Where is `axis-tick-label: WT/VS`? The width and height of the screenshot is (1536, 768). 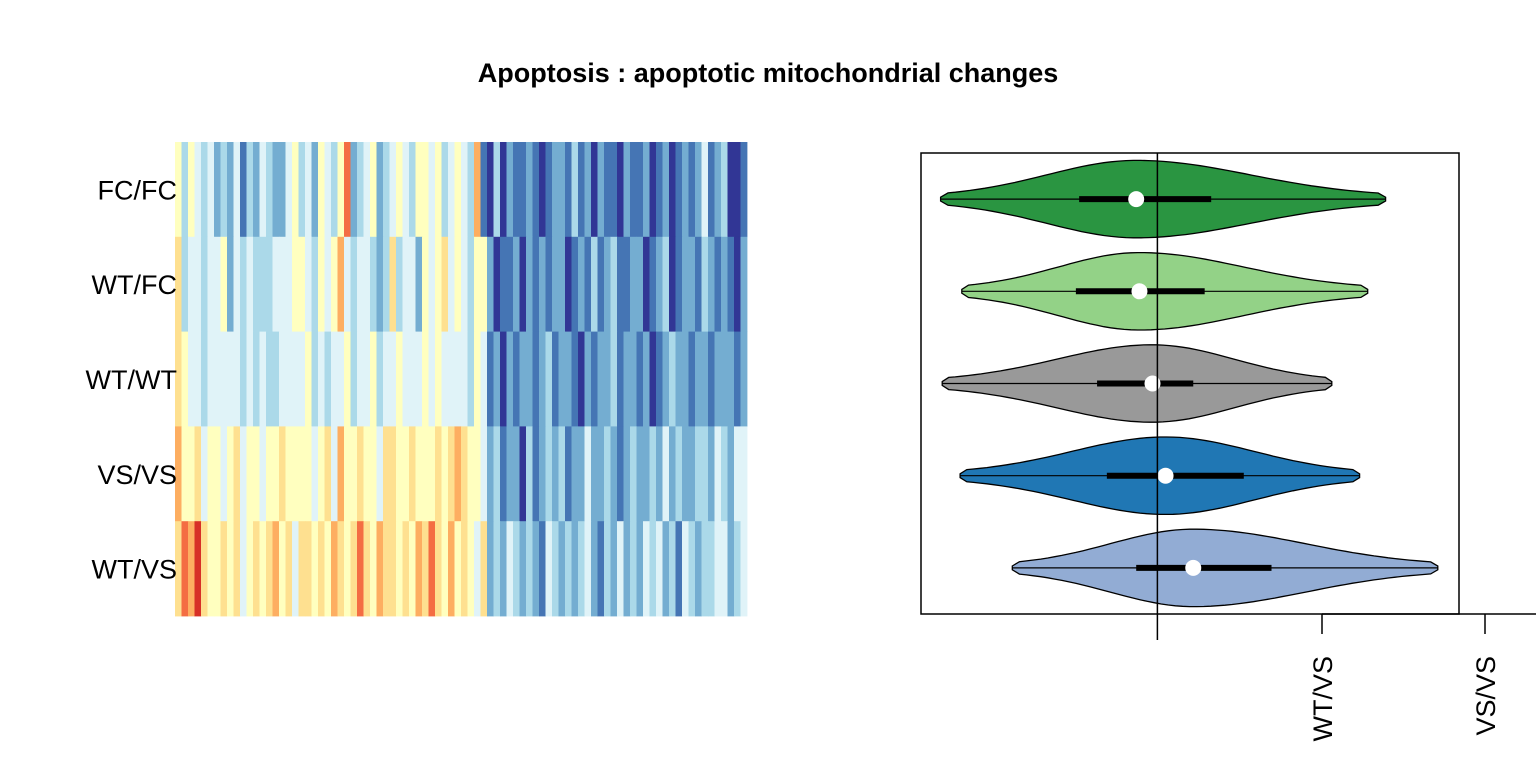
axis-tick-label: WT/VS is located at coordinates (1323, 699).